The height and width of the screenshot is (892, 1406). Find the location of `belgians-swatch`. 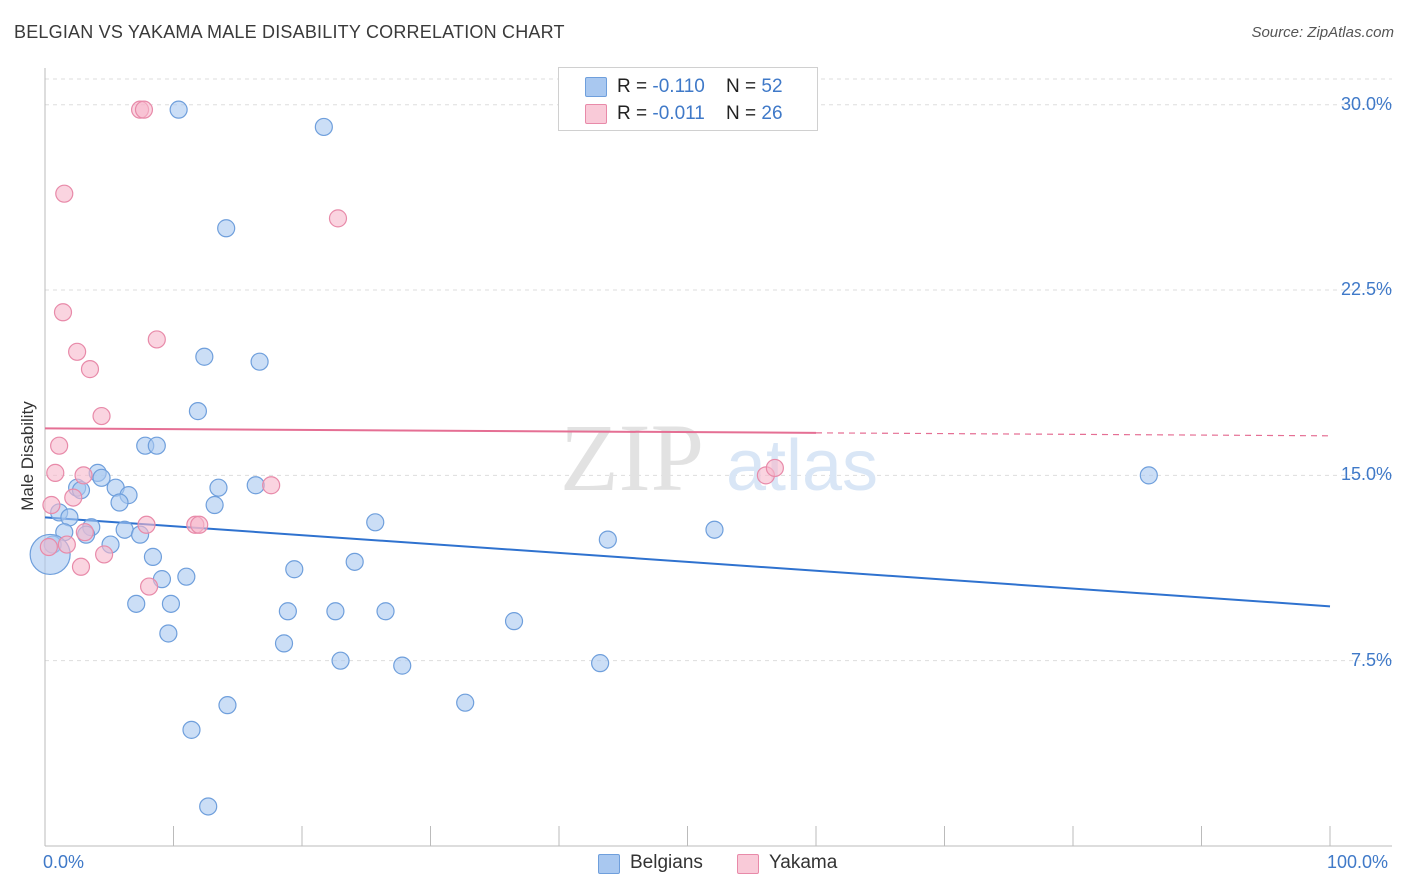

belgians-swatch is located at coordinates (596, 87).